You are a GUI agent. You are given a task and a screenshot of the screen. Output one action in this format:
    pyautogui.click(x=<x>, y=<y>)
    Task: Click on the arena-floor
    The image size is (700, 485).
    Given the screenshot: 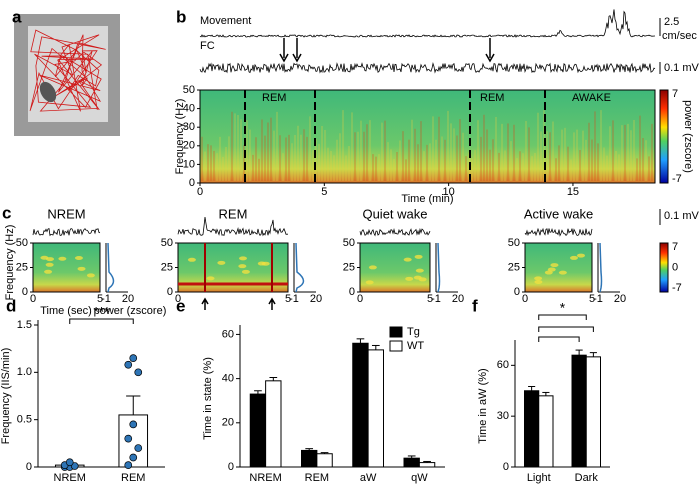 What is the action you would take?
    pyautogui.click(x=68, y=74)
    